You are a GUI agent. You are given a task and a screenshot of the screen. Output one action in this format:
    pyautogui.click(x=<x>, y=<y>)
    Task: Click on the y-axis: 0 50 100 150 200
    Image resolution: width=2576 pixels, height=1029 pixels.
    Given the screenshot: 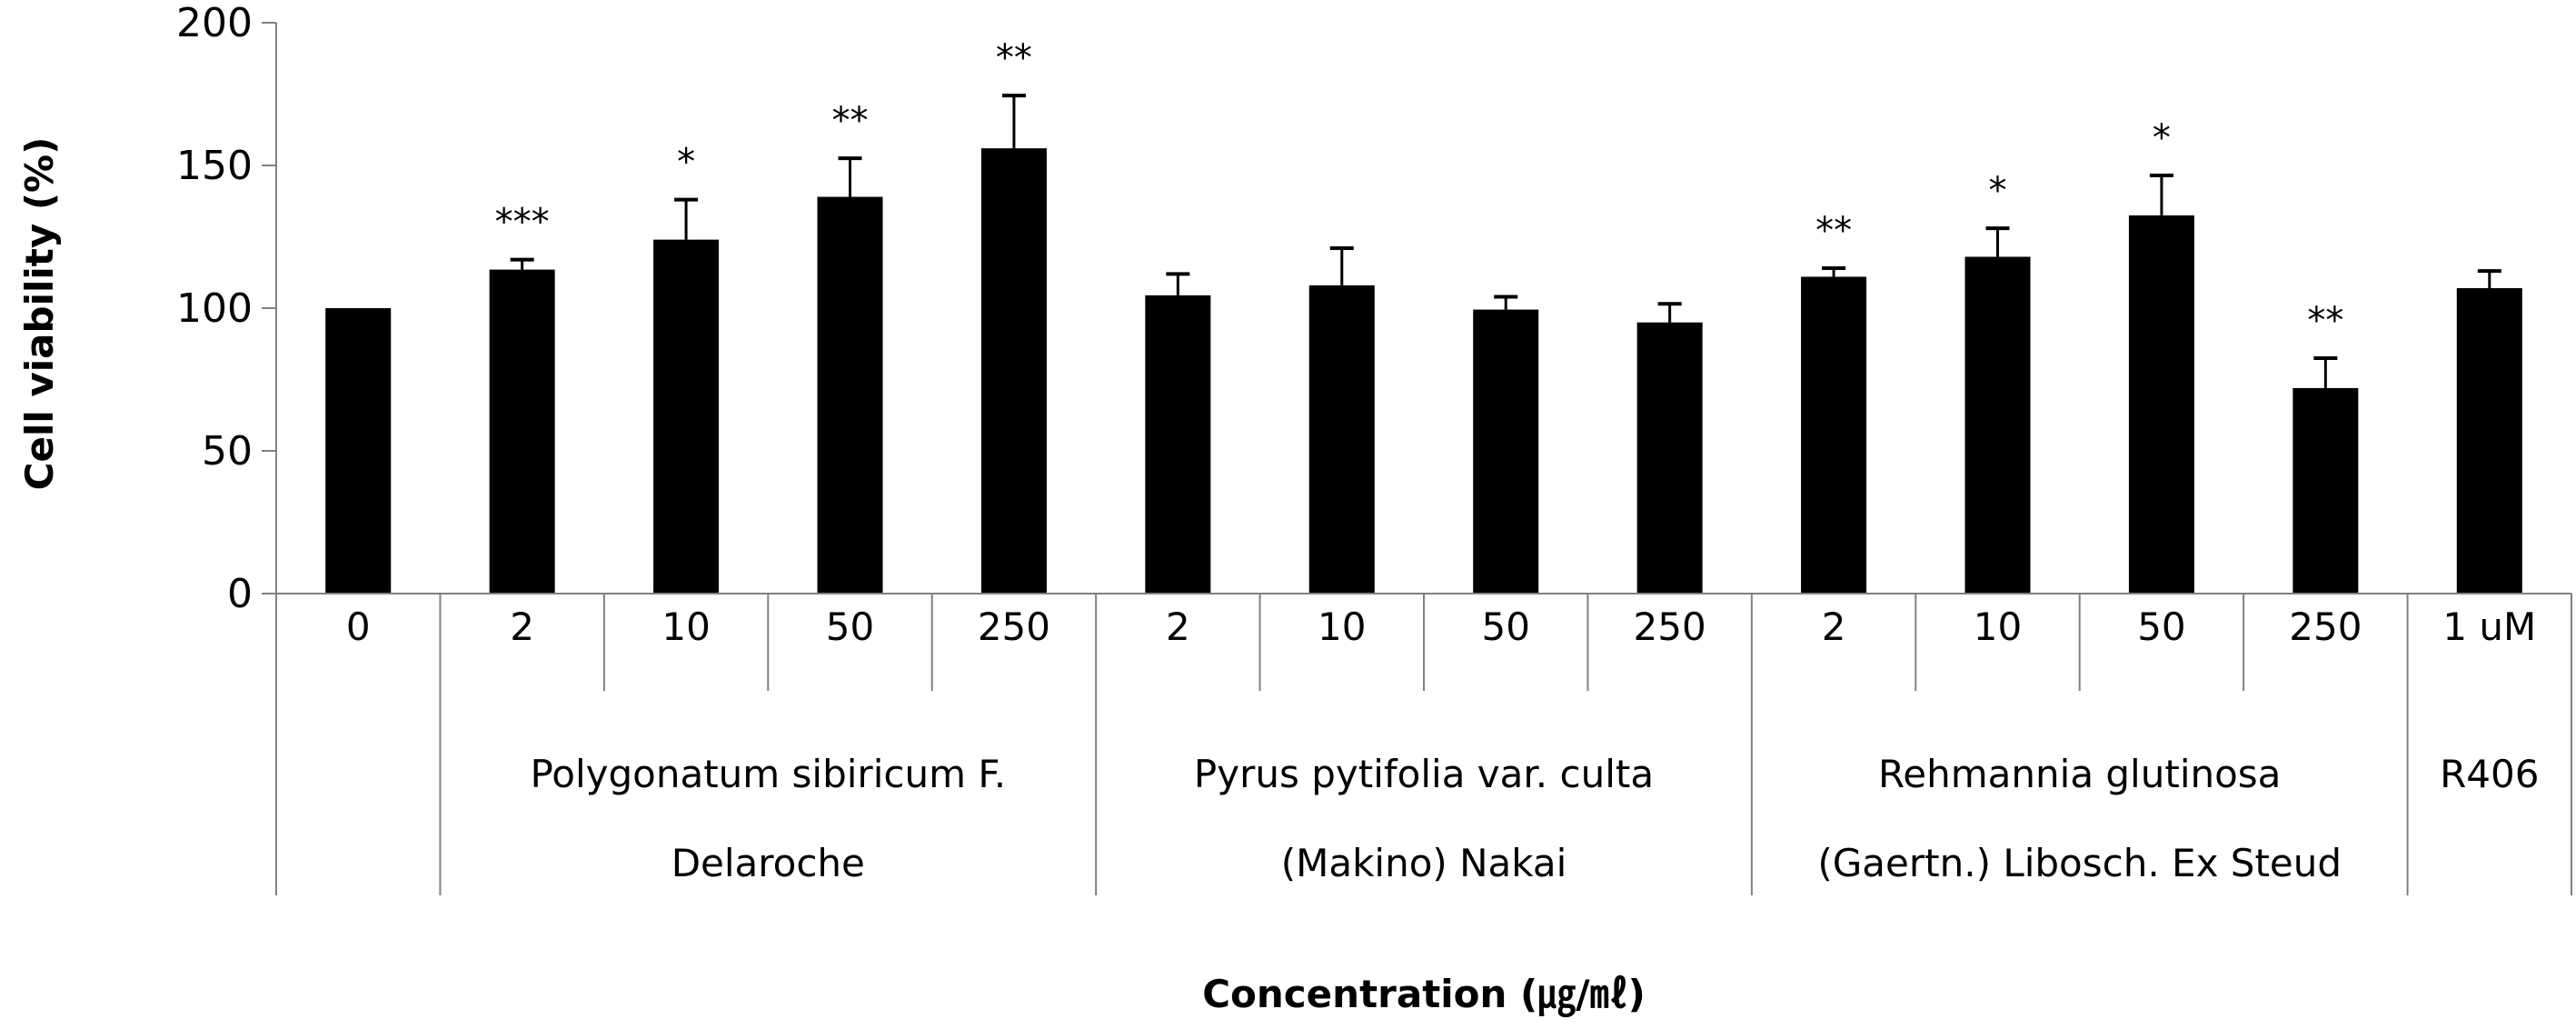 What is the action you would take?
    pyautogui.click(x=226, y=308)
    